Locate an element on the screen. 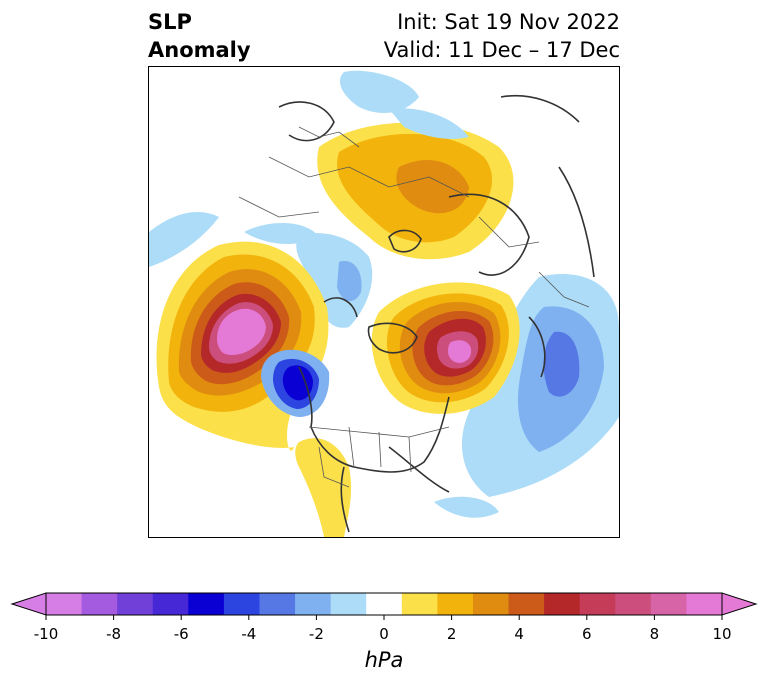  siberia-high-anomaly is located at coordinates (415, 191).